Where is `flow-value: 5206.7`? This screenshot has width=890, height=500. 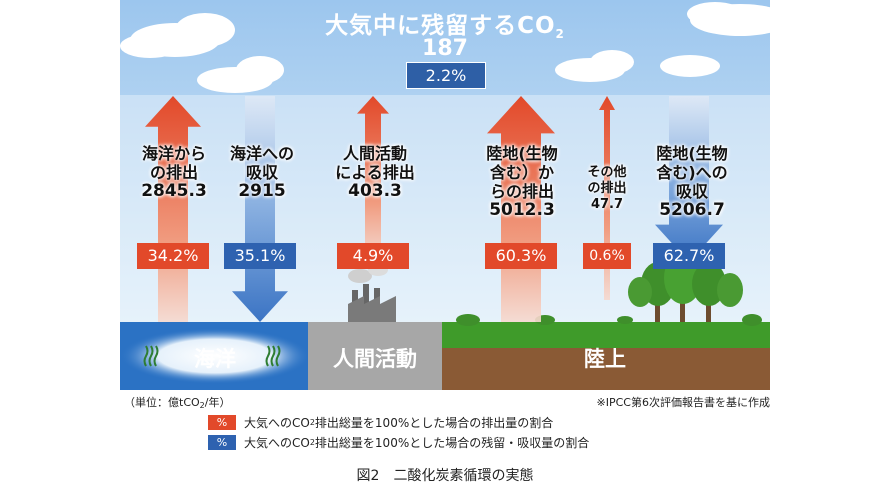
flow-value: 5206.7 is located at coordinates (692, 210).